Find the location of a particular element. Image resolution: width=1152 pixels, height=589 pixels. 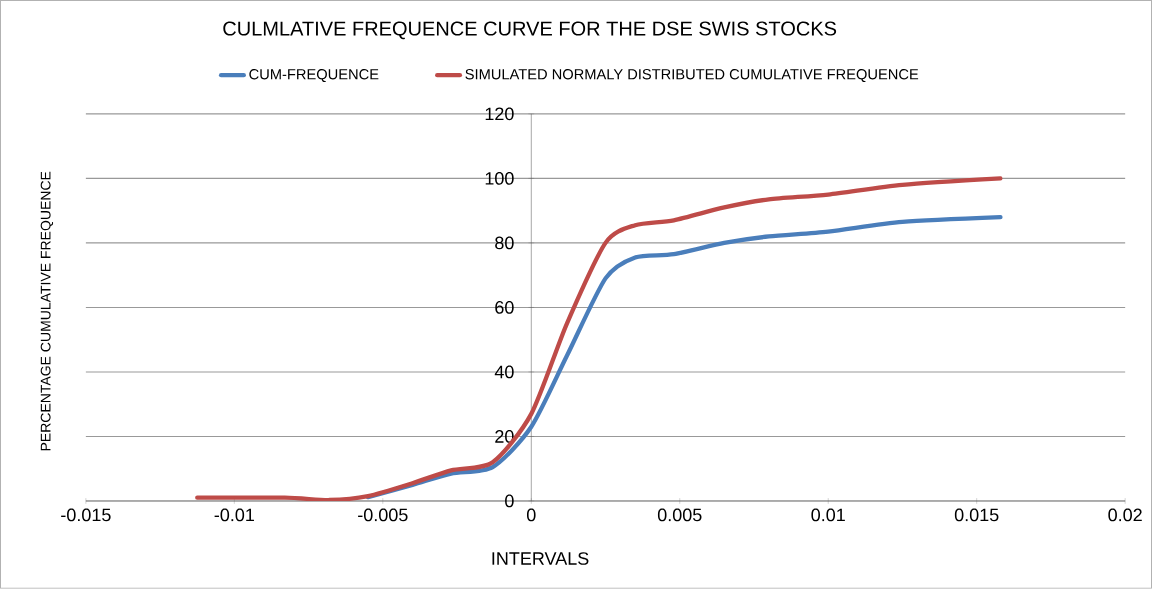

x-tick-label: -0.005 is located at coordinates (383, 515).